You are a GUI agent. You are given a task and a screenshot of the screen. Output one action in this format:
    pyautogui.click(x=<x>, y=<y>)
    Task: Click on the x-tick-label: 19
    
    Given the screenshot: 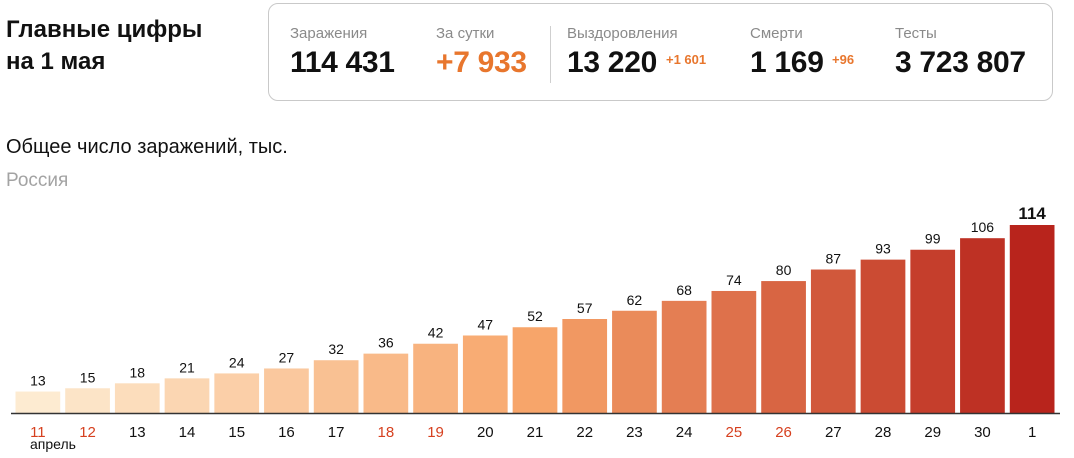 What is the action you would take?
    pyautogui.click(x=435, y=432)
    